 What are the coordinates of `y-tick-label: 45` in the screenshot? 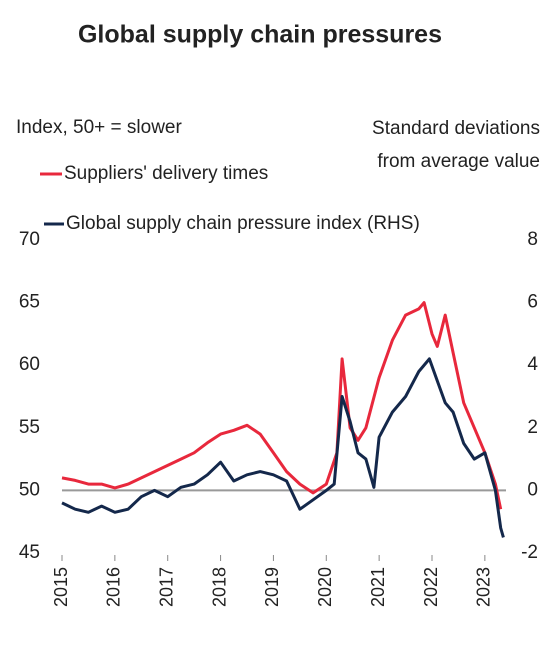 It's located at (29, 552).